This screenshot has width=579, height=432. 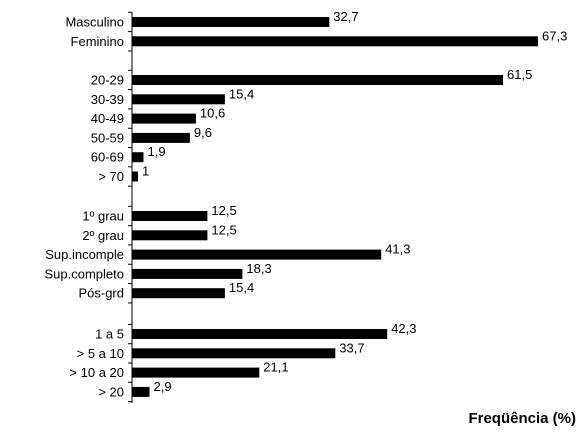 What do you see at coordinates (109, 334) in the screenshot?
I see `category-label: 1 a 5` at bounding box center [109, 334].